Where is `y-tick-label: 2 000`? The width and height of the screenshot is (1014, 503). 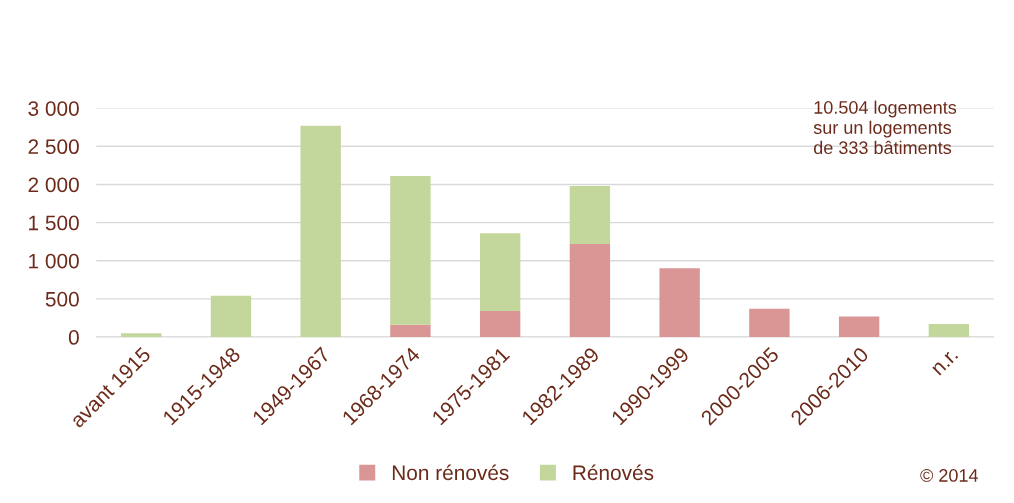 y-tick-label: 2 000 is located at coordinates (53, 185).